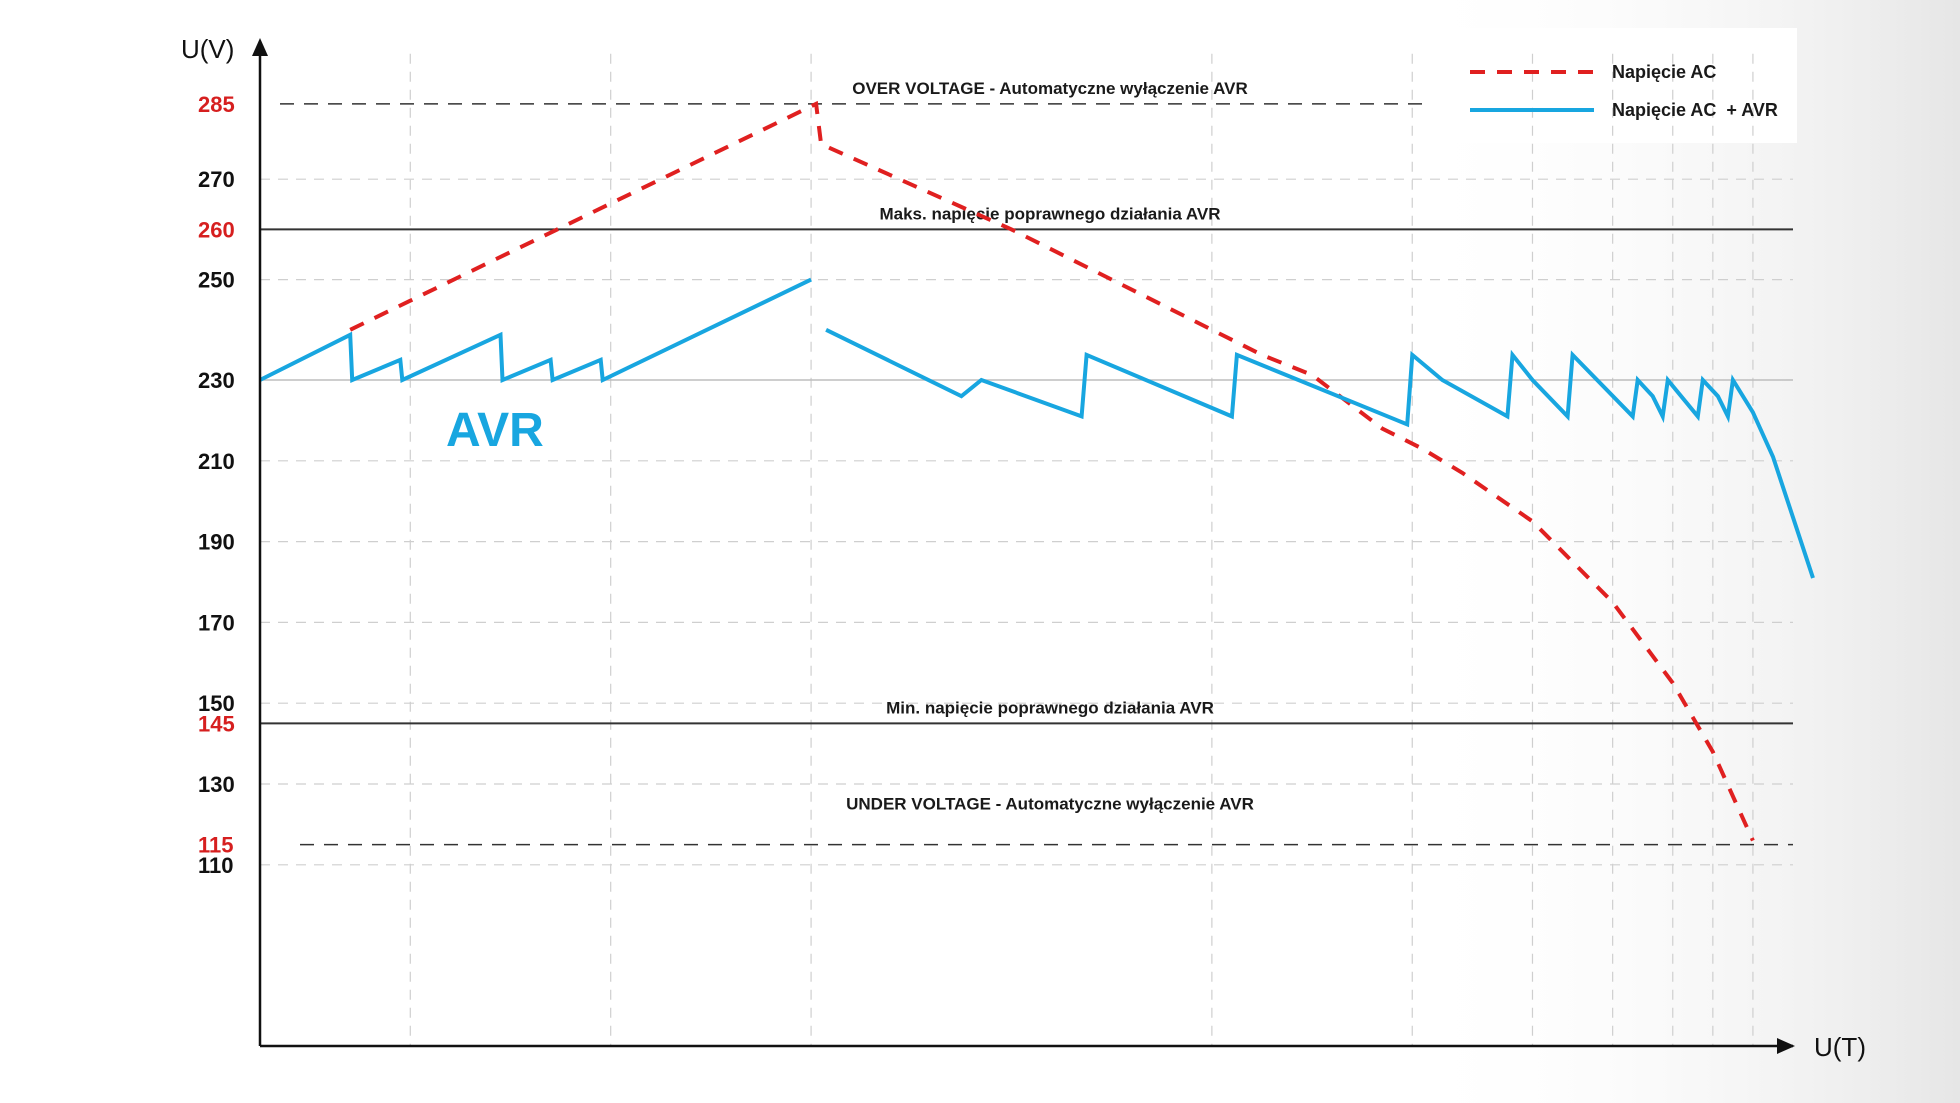  I want to click on legend: Napięcie AC Napięcie AC + AVR, so click(1624, 91).